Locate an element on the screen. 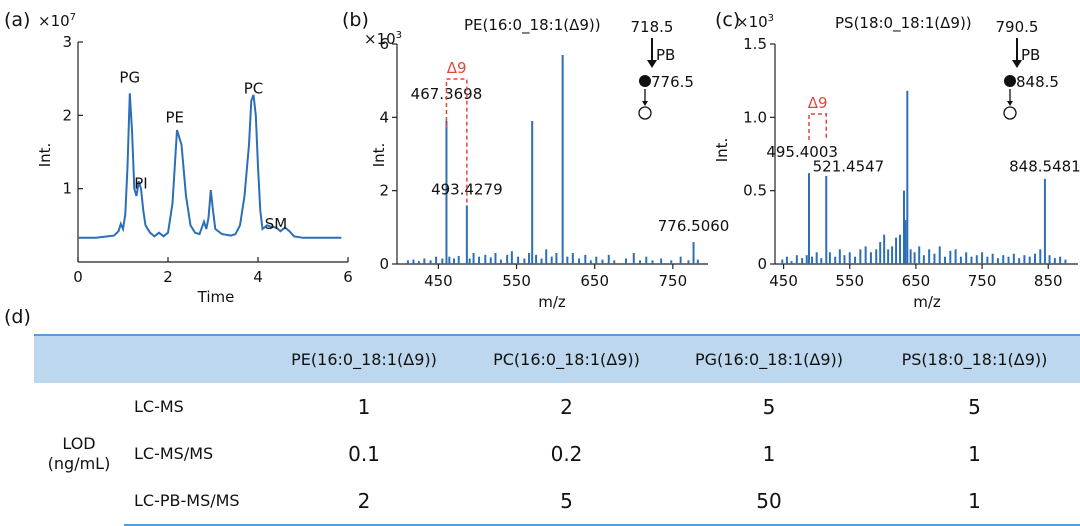 The width and height of the screenshot is (1080, 526). scheme-product-mz: 776.5 is located at coordinates (672, 82).